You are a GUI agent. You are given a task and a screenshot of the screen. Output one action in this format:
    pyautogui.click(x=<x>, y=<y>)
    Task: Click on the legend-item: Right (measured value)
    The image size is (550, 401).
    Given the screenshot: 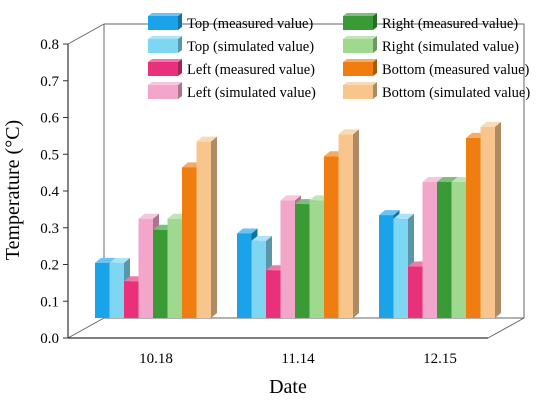 What is the action you would take?
    pyautogui.click(x=430, y=22)
    